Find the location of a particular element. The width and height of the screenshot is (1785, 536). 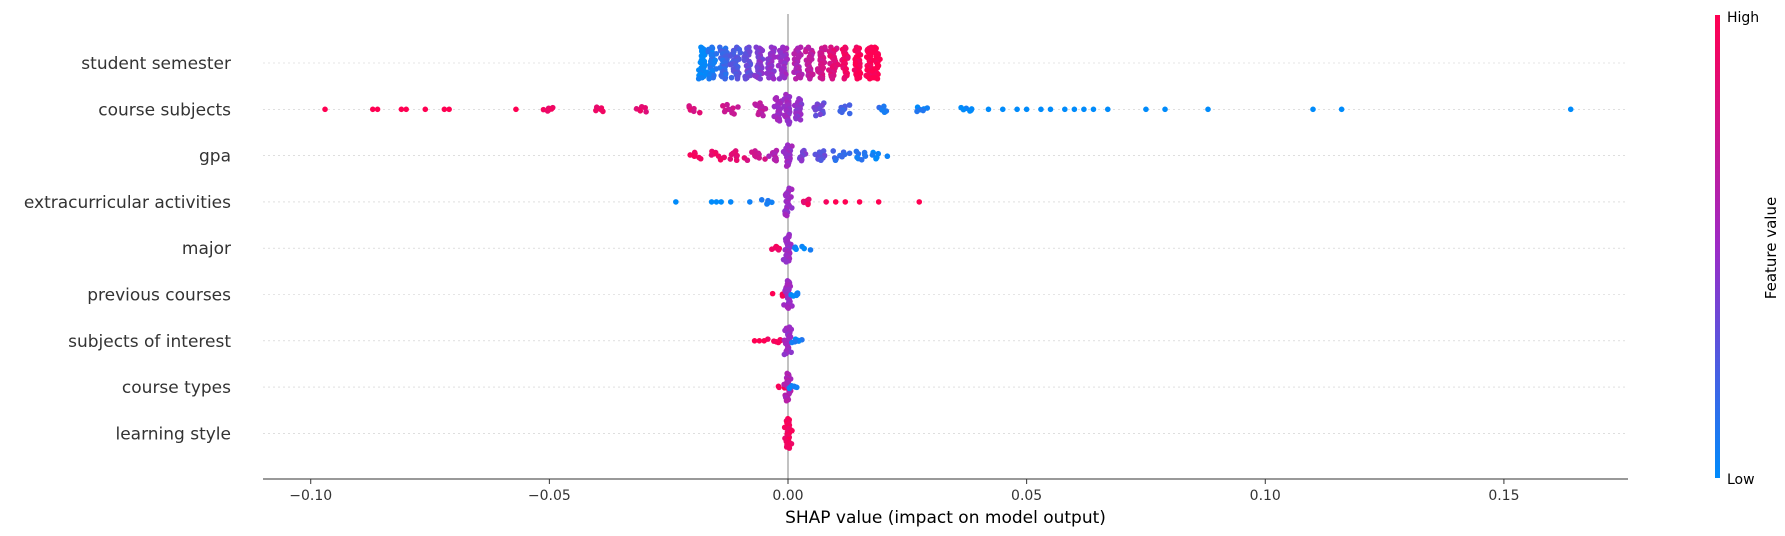

feature-label: student semester is located at coordinates (156, 64).